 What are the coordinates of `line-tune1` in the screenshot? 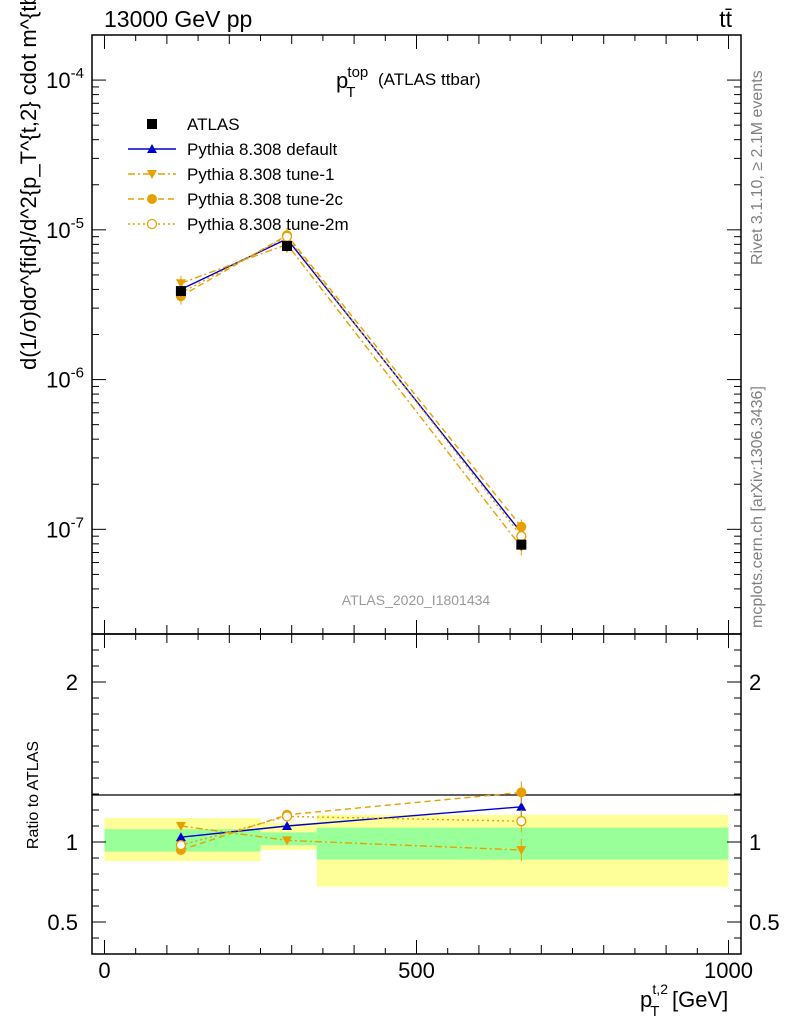 It's located at (351, 395).